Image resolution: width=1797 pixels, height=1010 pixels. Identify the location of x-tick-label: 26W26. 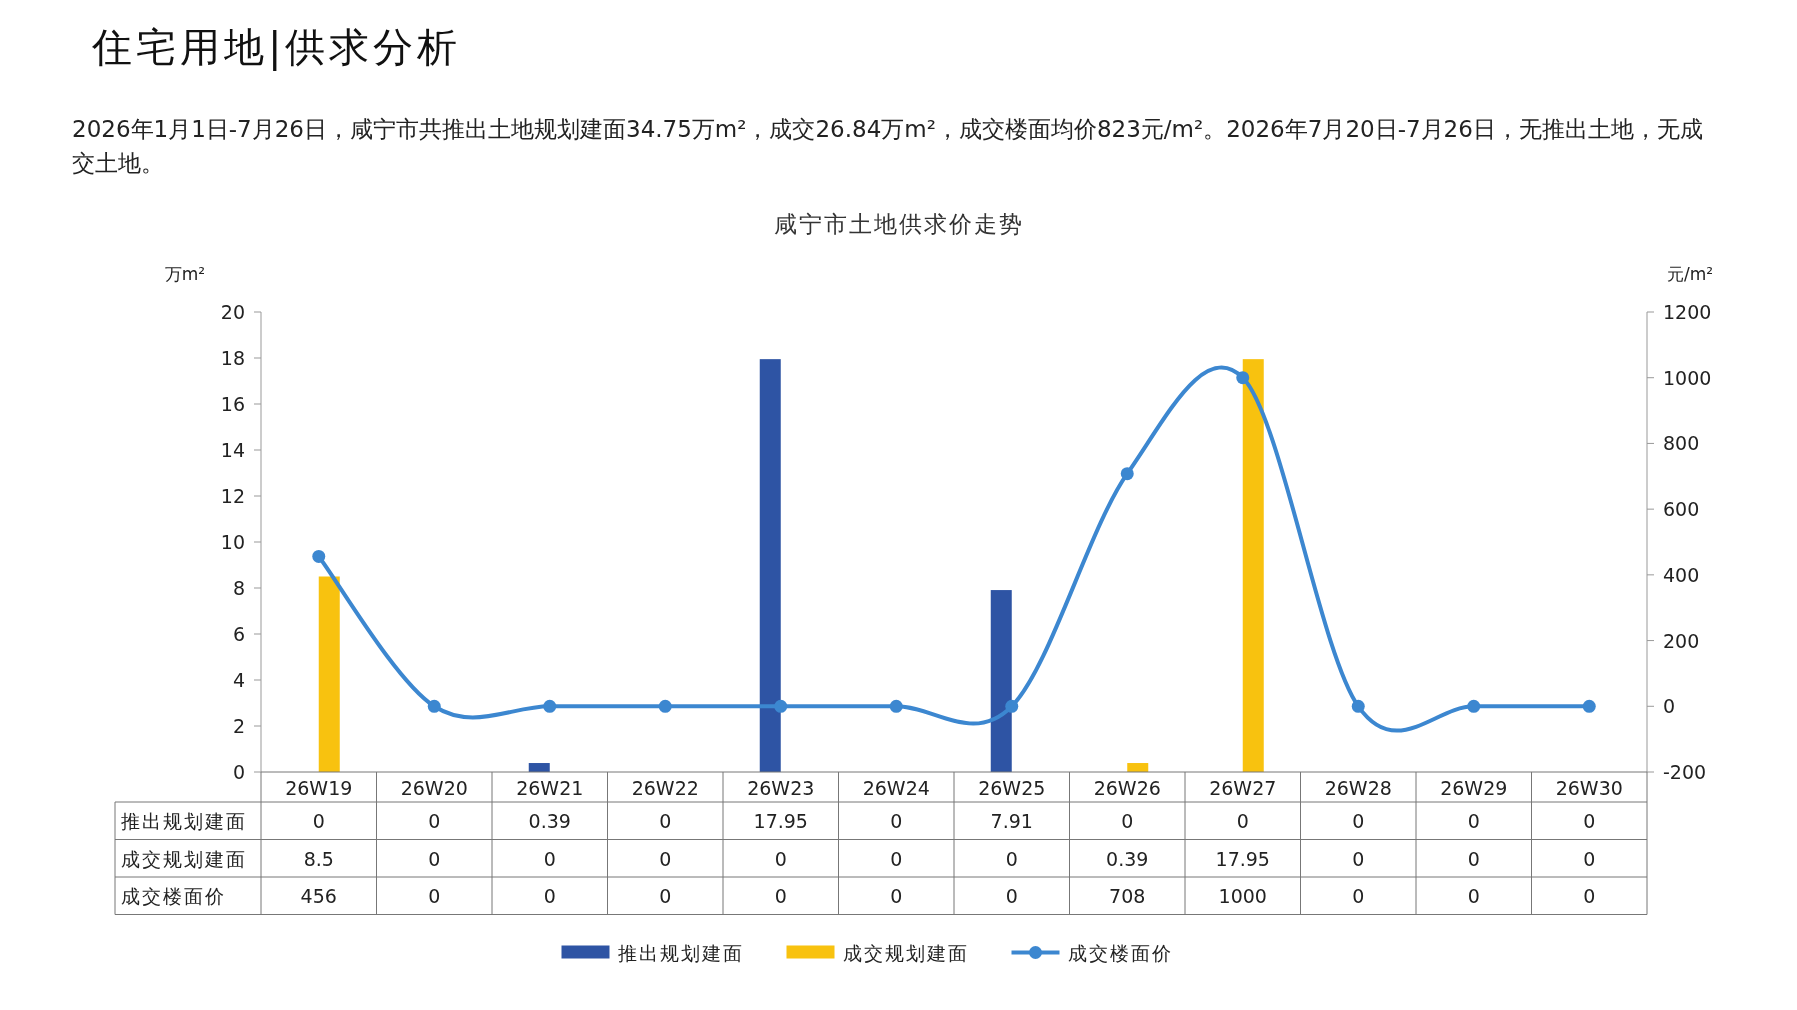
(1127, 788).